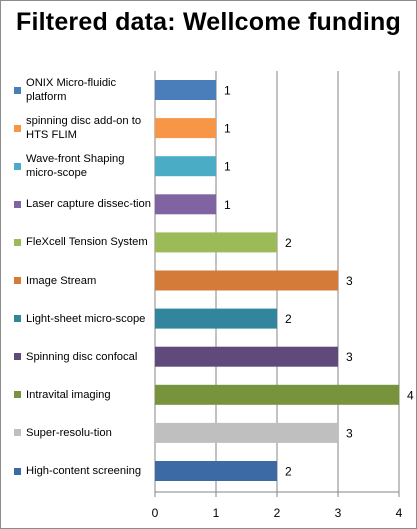 This screenshot has height=529, width=417. I want to click on legend-label: Spinning disc confocal, so click(82, 356).